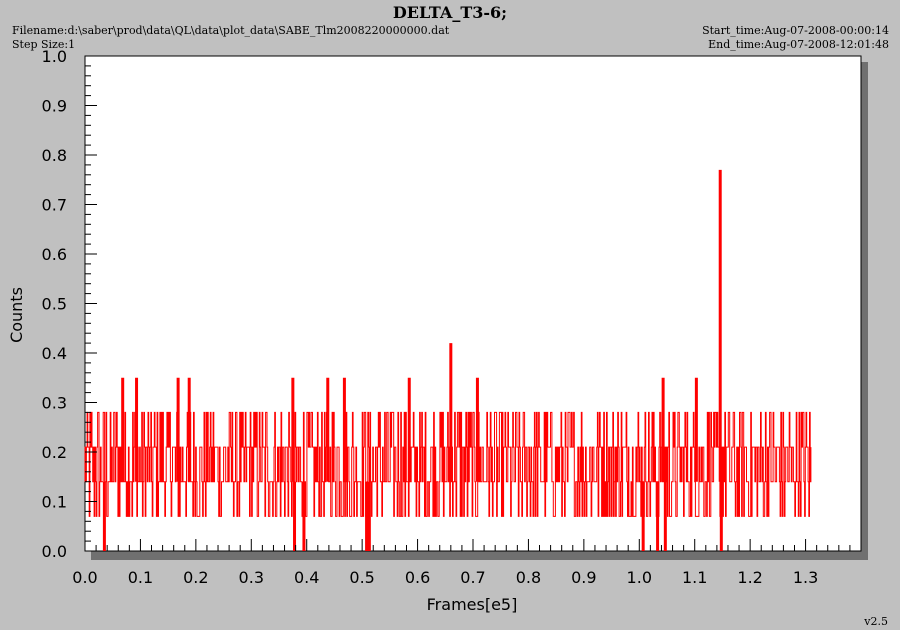  Describe the element at coordinates (472, 577) in the screenshot. I see `x-tick-label: 0.7` at that location.